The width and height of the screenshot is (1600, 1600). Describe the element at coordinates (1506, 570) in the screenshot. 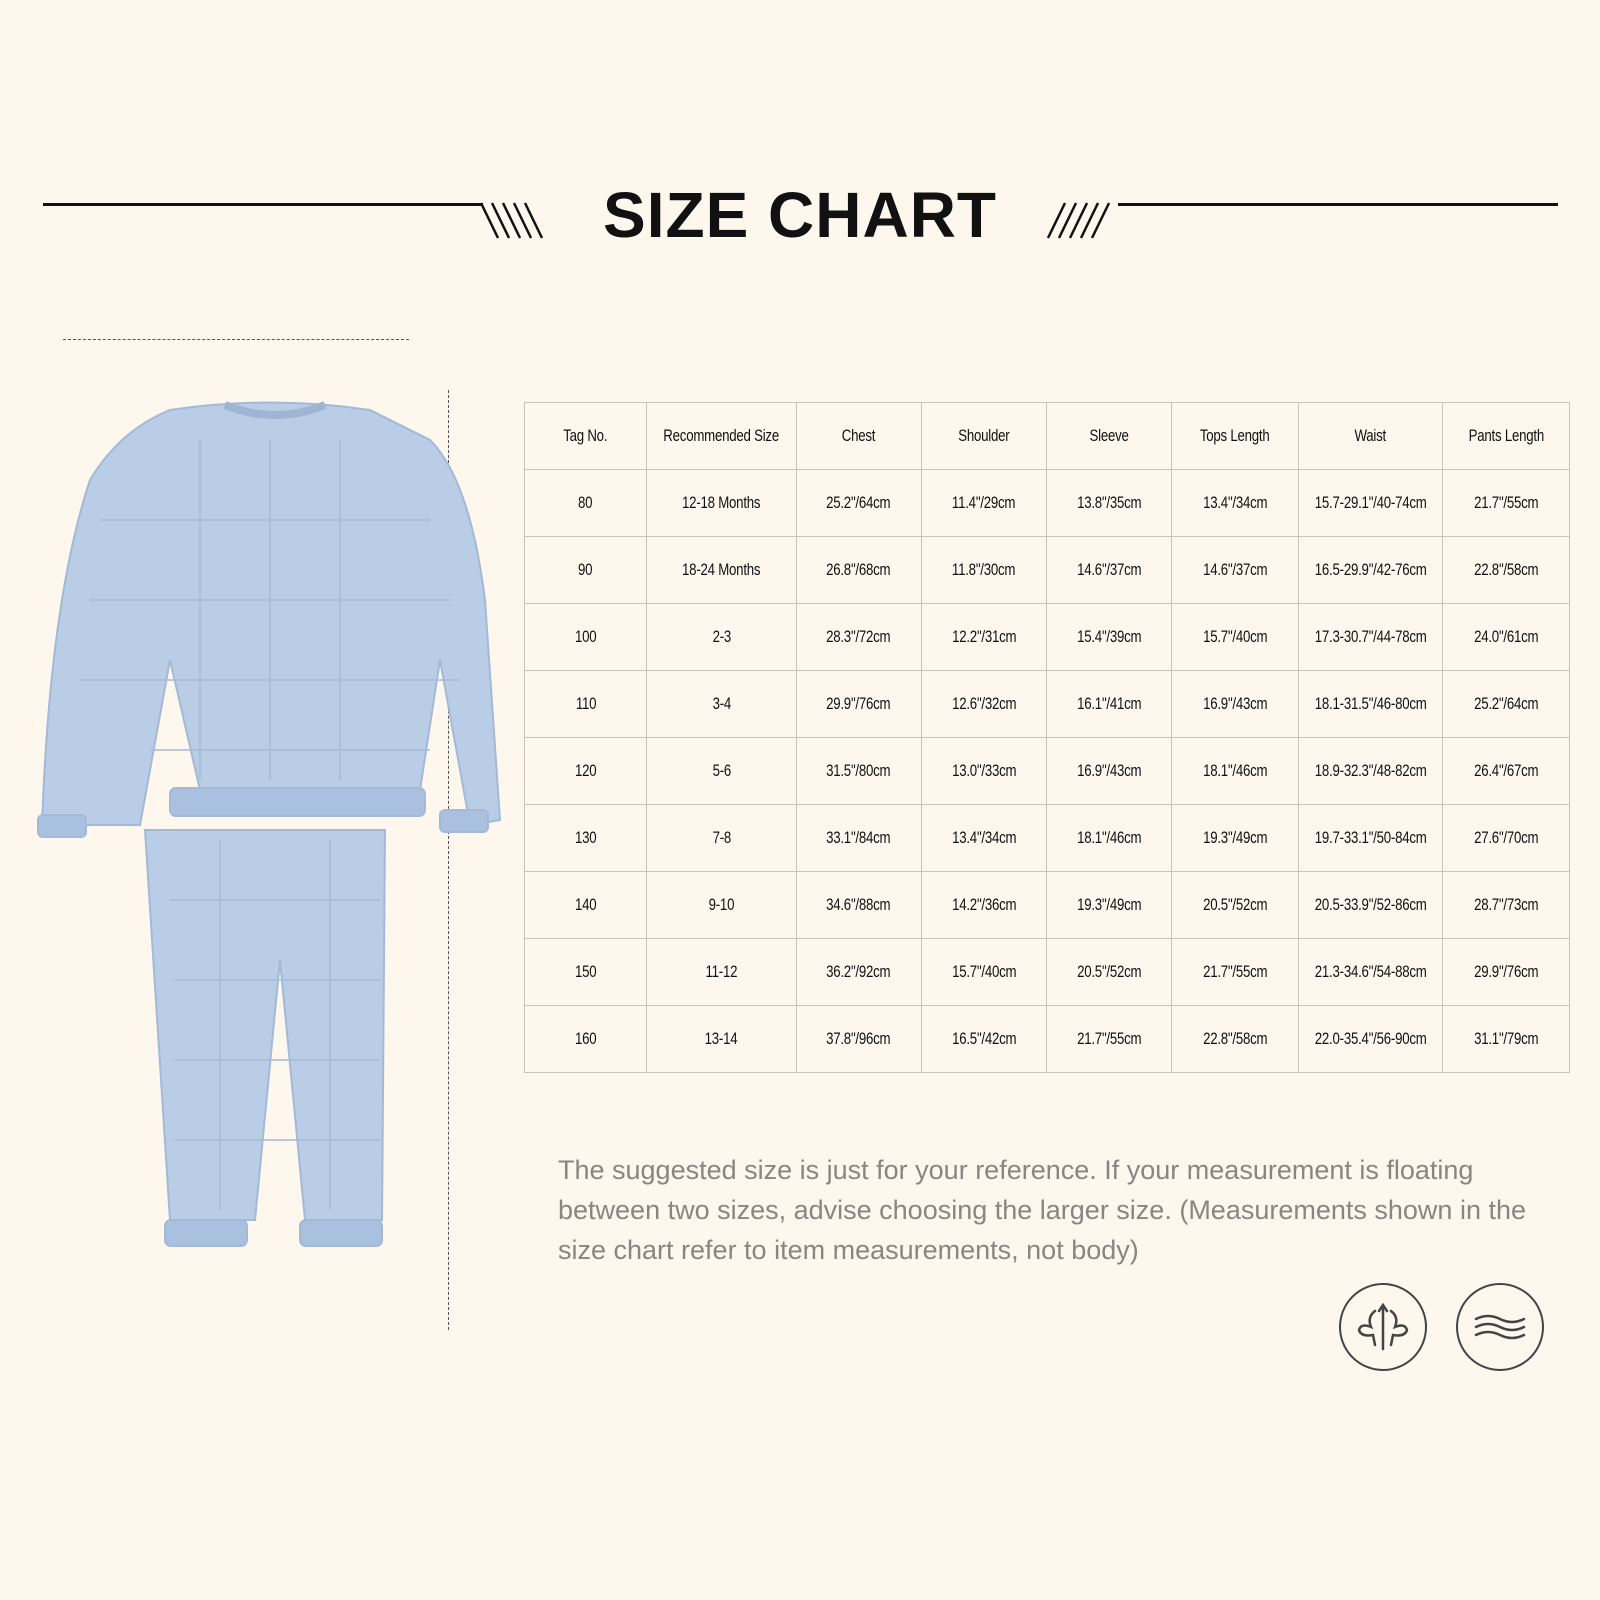

I see `cell-pants-length: 22.8"/58cm` at that location.